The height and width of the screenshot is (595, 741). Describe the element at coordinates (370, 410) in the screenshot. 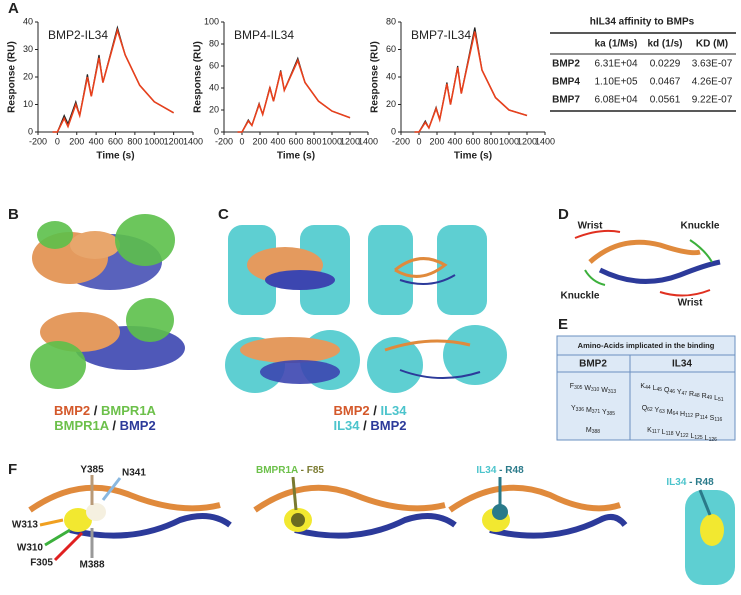

I see `caption: BMP2 / IL34` at that location.